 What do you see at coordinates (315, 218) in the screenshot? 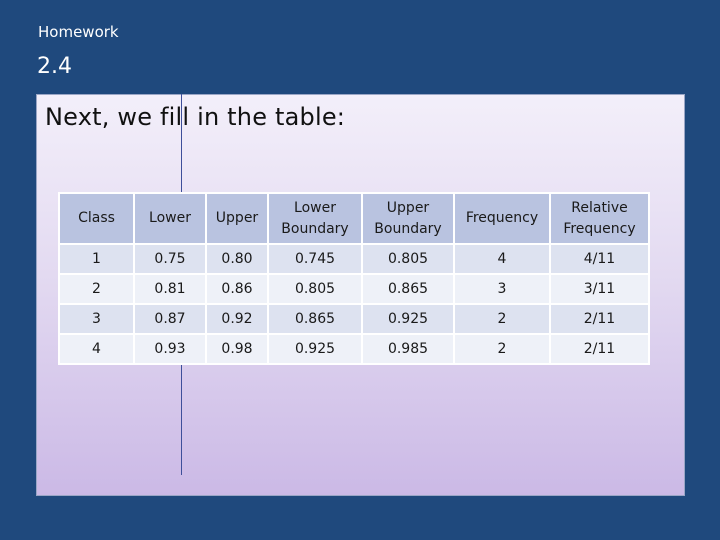
I see `column-header-lower-boundary: Lower Boundary` at bounding box center [315, 218].